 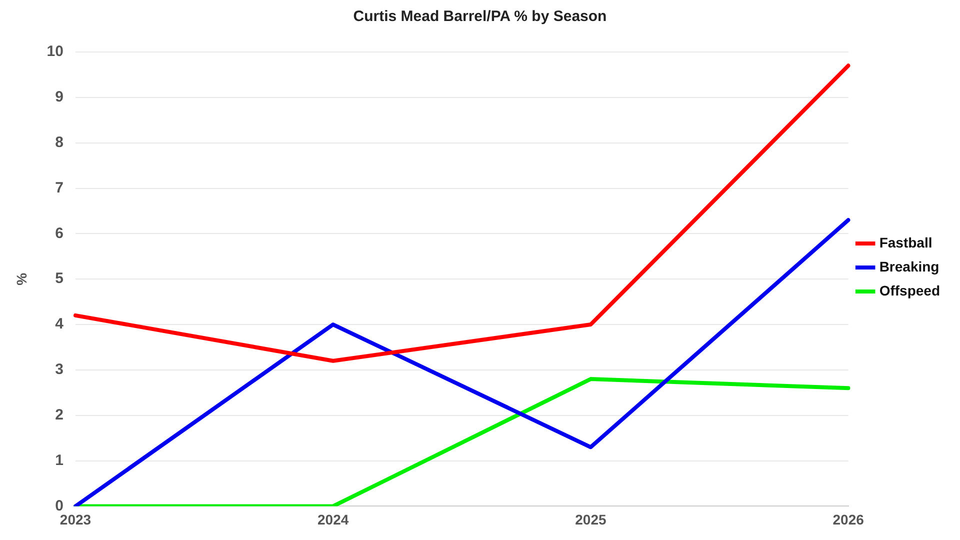 I want to click on y-tick-label: 3, so click(x=59, y=369).